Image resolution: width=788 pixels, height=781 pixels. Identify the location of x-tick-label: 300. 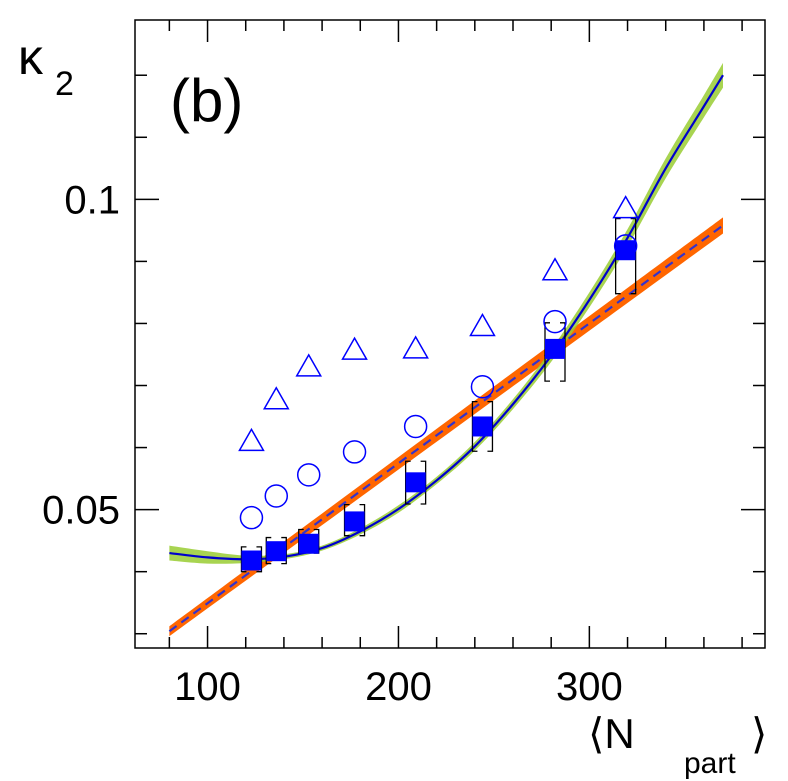
(589, 687).